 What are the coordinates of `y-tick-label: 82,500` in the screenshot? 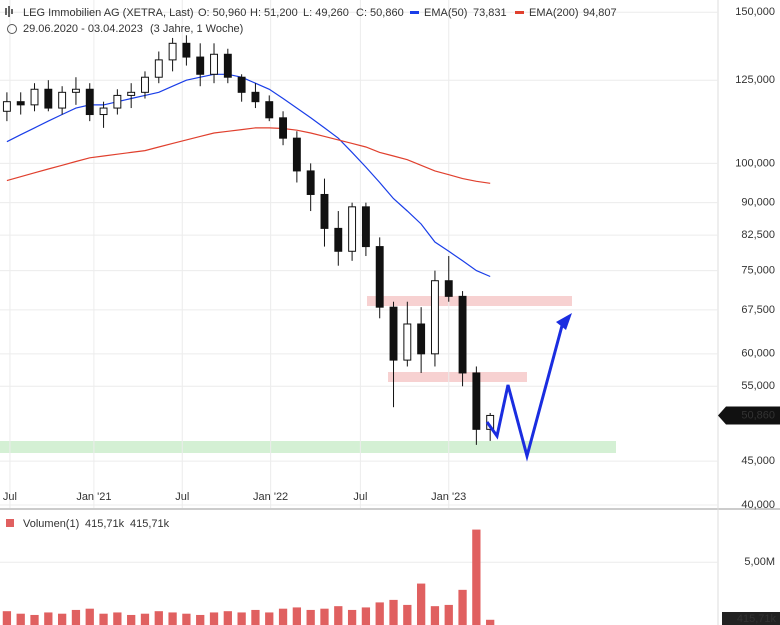 It's located at (758, 235).